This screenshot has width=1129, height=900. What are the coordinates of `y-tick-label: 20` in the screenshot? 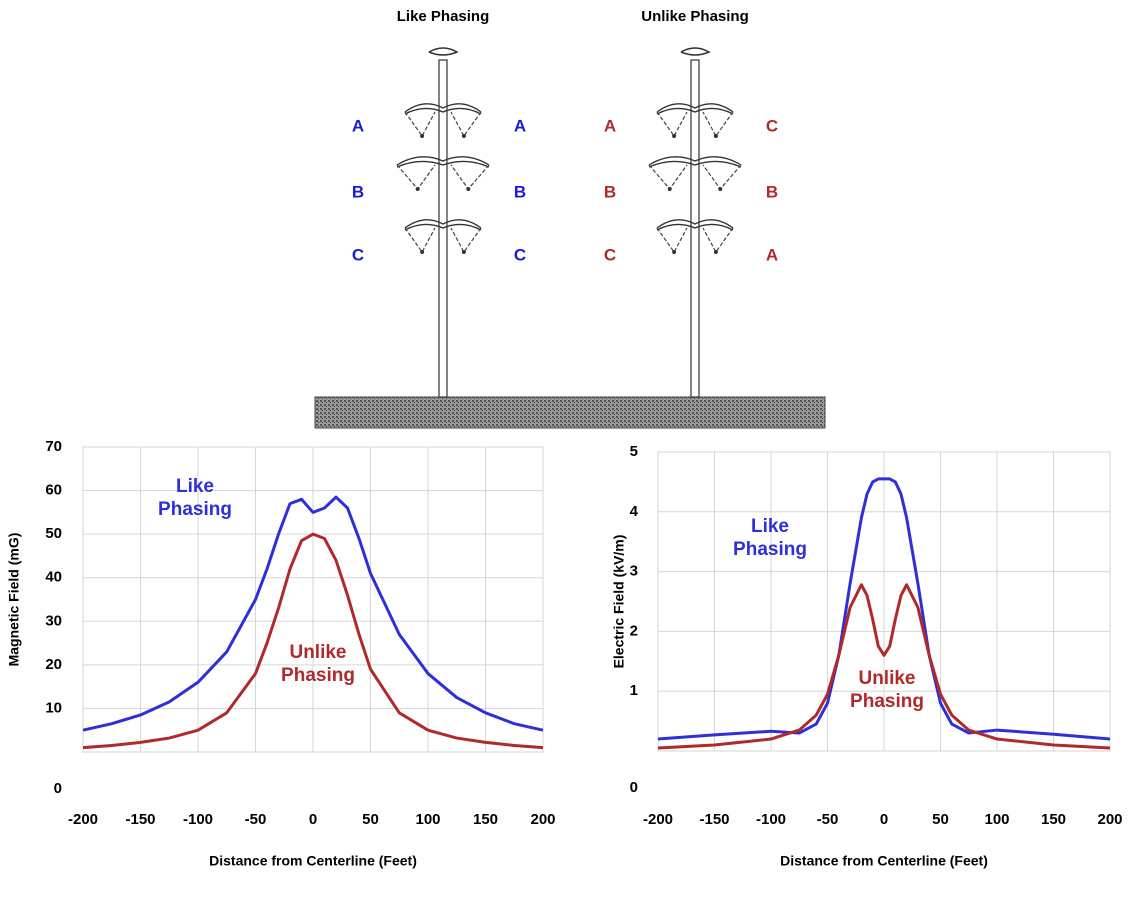 It's located at (53, 664).